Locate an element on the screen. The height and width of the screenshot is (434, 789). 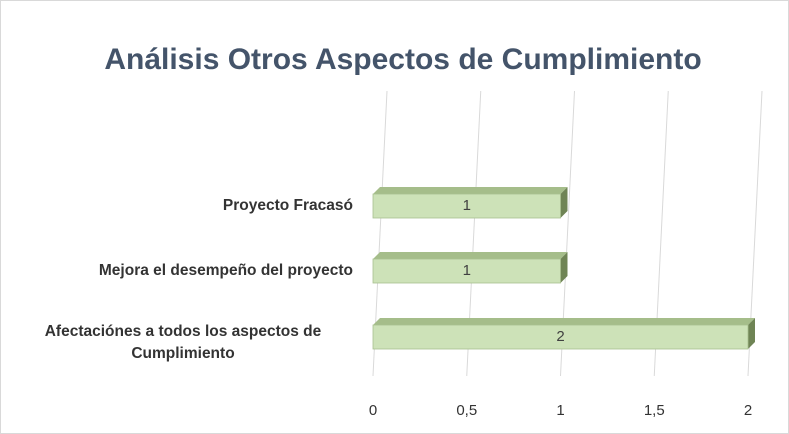
x-tick-label: 0 is located at coordinates (373, 410).